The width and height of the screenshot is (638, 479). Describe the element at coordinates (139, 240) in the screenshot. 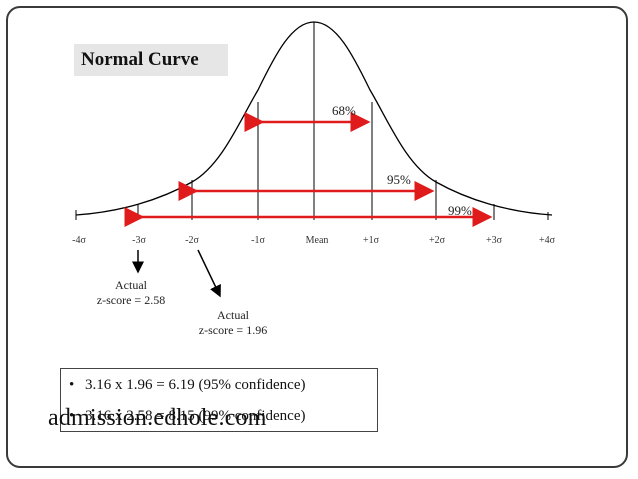

I see `axis-label-minus3: -3σ` at that location.